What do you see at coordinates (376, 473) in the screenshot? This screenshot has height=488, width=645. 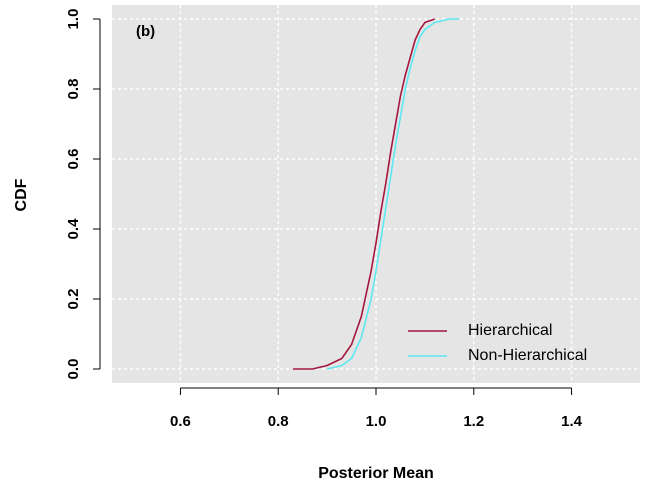 I see `x-axis-label: Posterior Mean` at bounding box center [376, 473].